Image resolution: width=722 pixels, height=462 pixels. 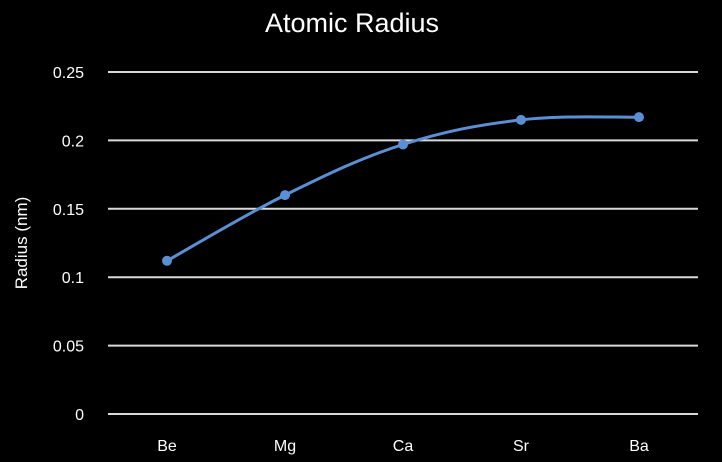 I want to click on x-tick-label: Ca, so click(x=403, y=446).